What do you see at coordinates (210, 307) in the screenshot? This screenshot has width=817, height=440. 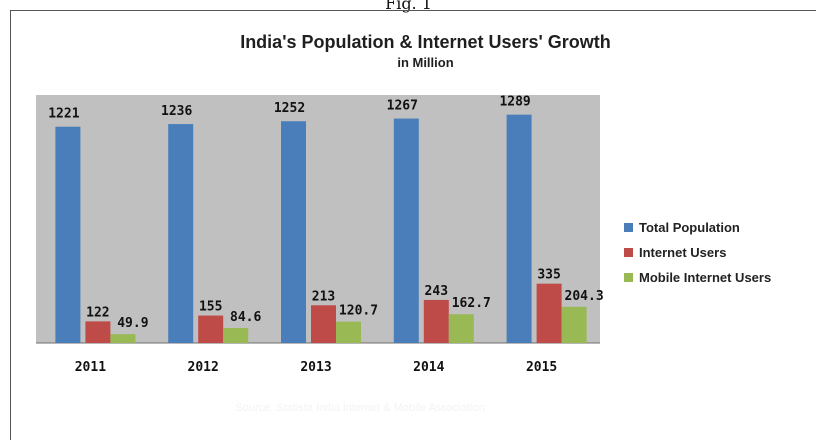 I see `data-label-internet-users-2012: 155` at bounding box center [210, 307].